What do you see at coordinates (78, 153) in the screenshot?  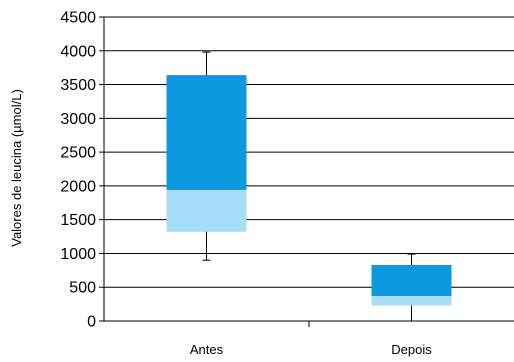 I see `y-tick-label: 2500` at bounding box center [78, 153].